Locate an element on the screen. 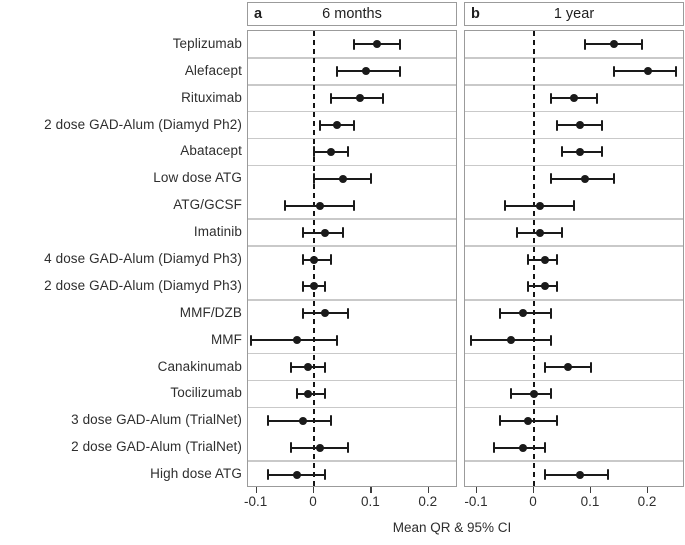 Image resolution: width=685 pixels, height=545 pixels. panel-tag-label: a is located at coordinates (258, 14).